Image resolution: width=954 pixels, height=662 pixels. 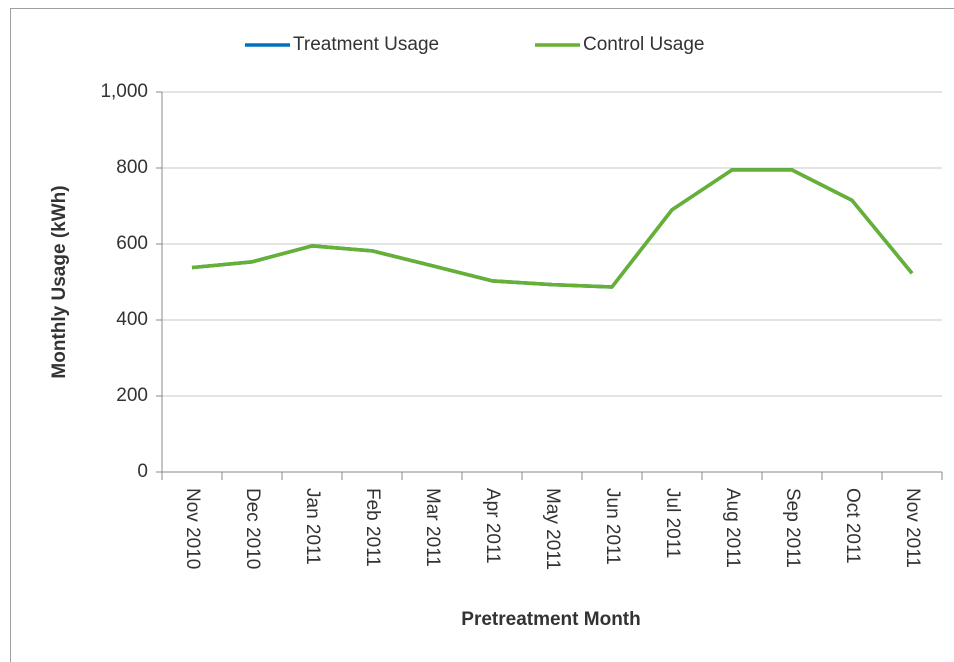 I want to click on y-tick-label: 0, so click(x=142, y=471).